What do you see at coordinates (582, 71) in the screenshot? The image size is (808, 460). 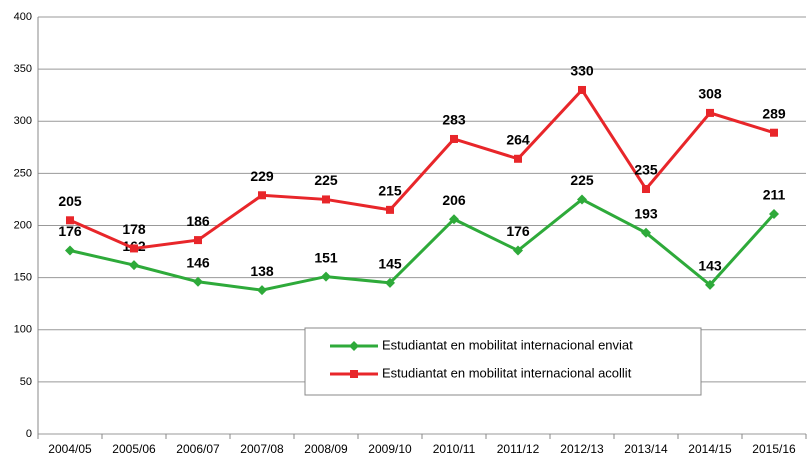 I see `data-label: 330` at bounding box center [582, 71].